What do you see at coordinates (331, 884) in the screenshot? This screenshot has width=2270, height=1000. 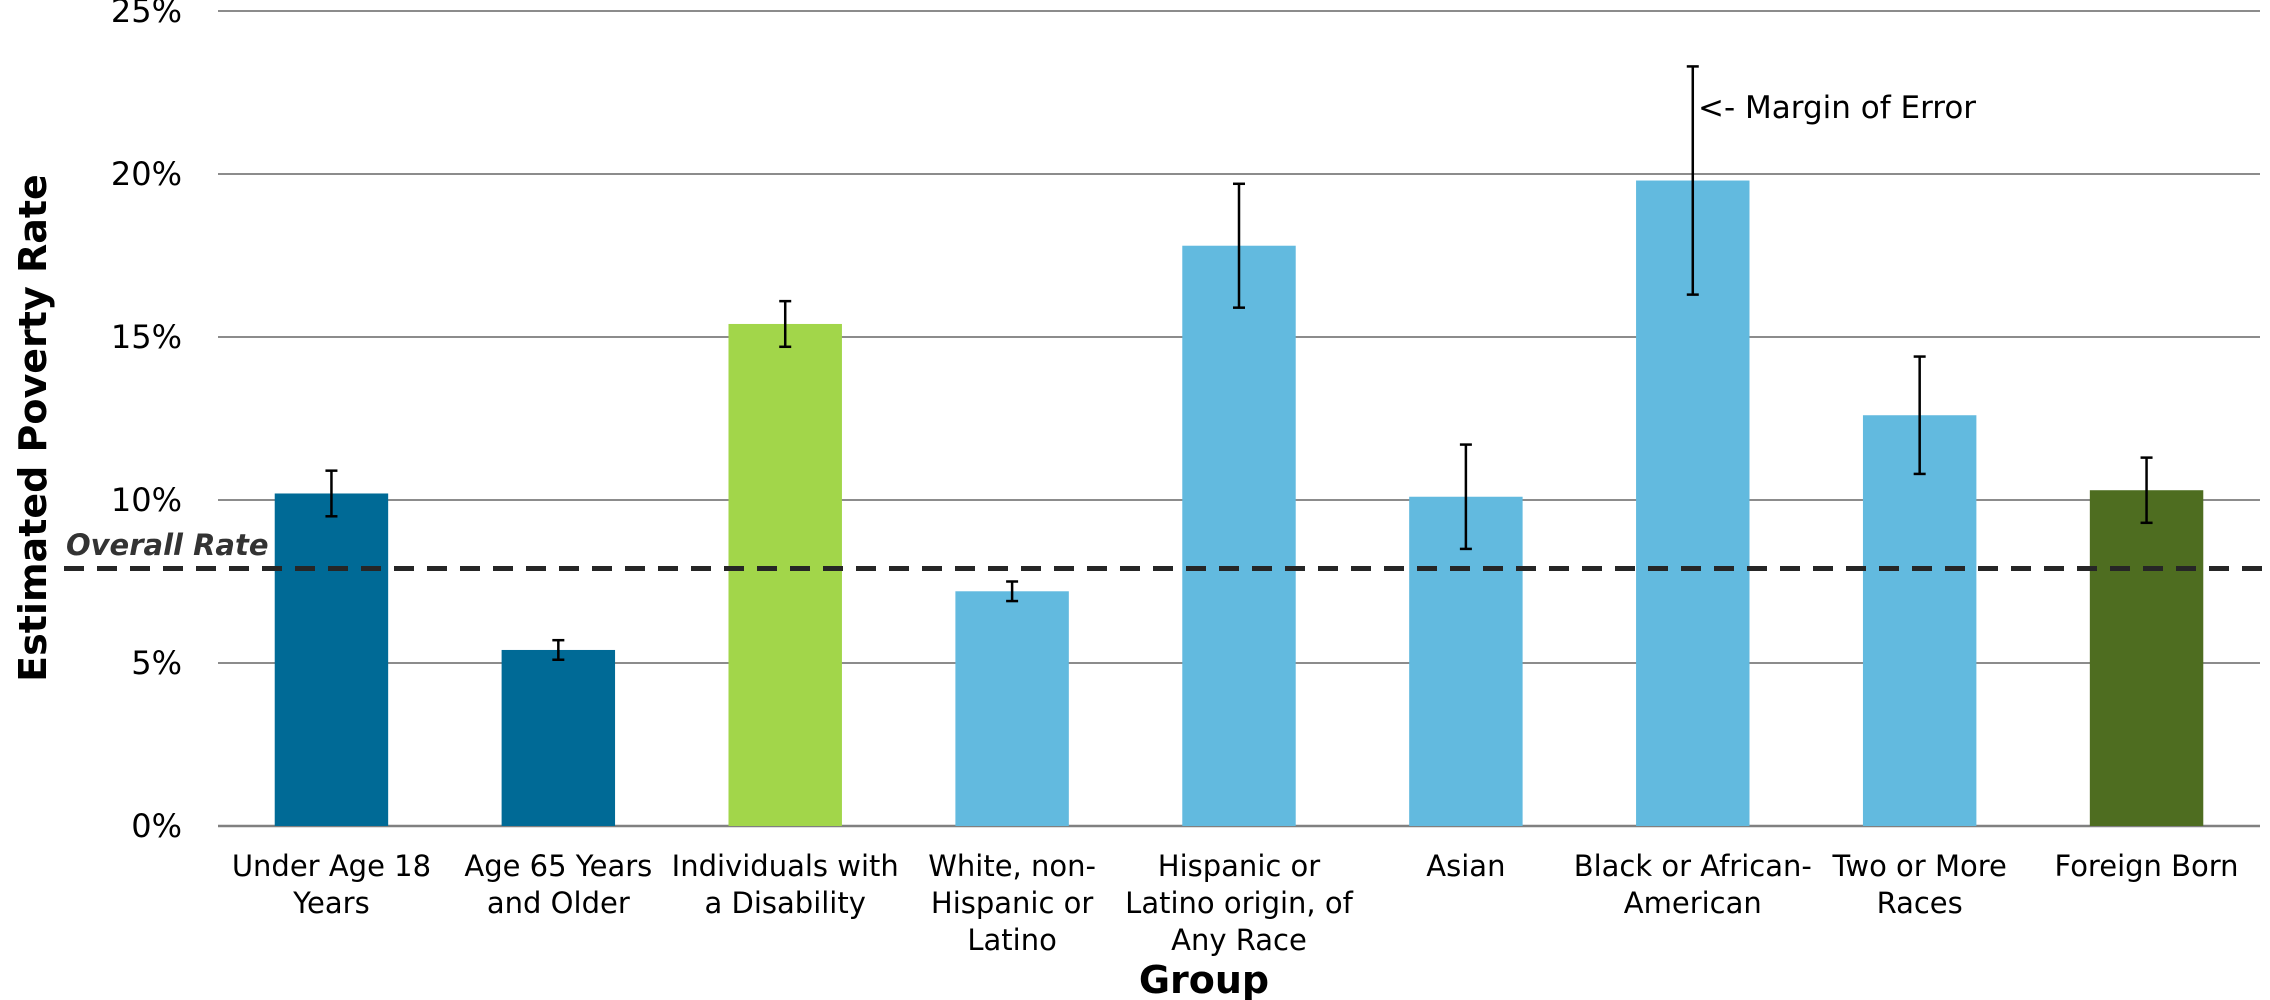 I see `category-label: Under Age 18 Years` at bounding box center [331, 884].